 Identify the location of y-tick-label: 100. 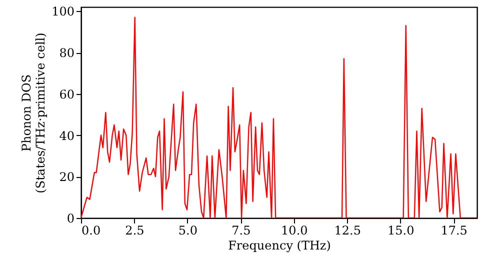
(63, 11).